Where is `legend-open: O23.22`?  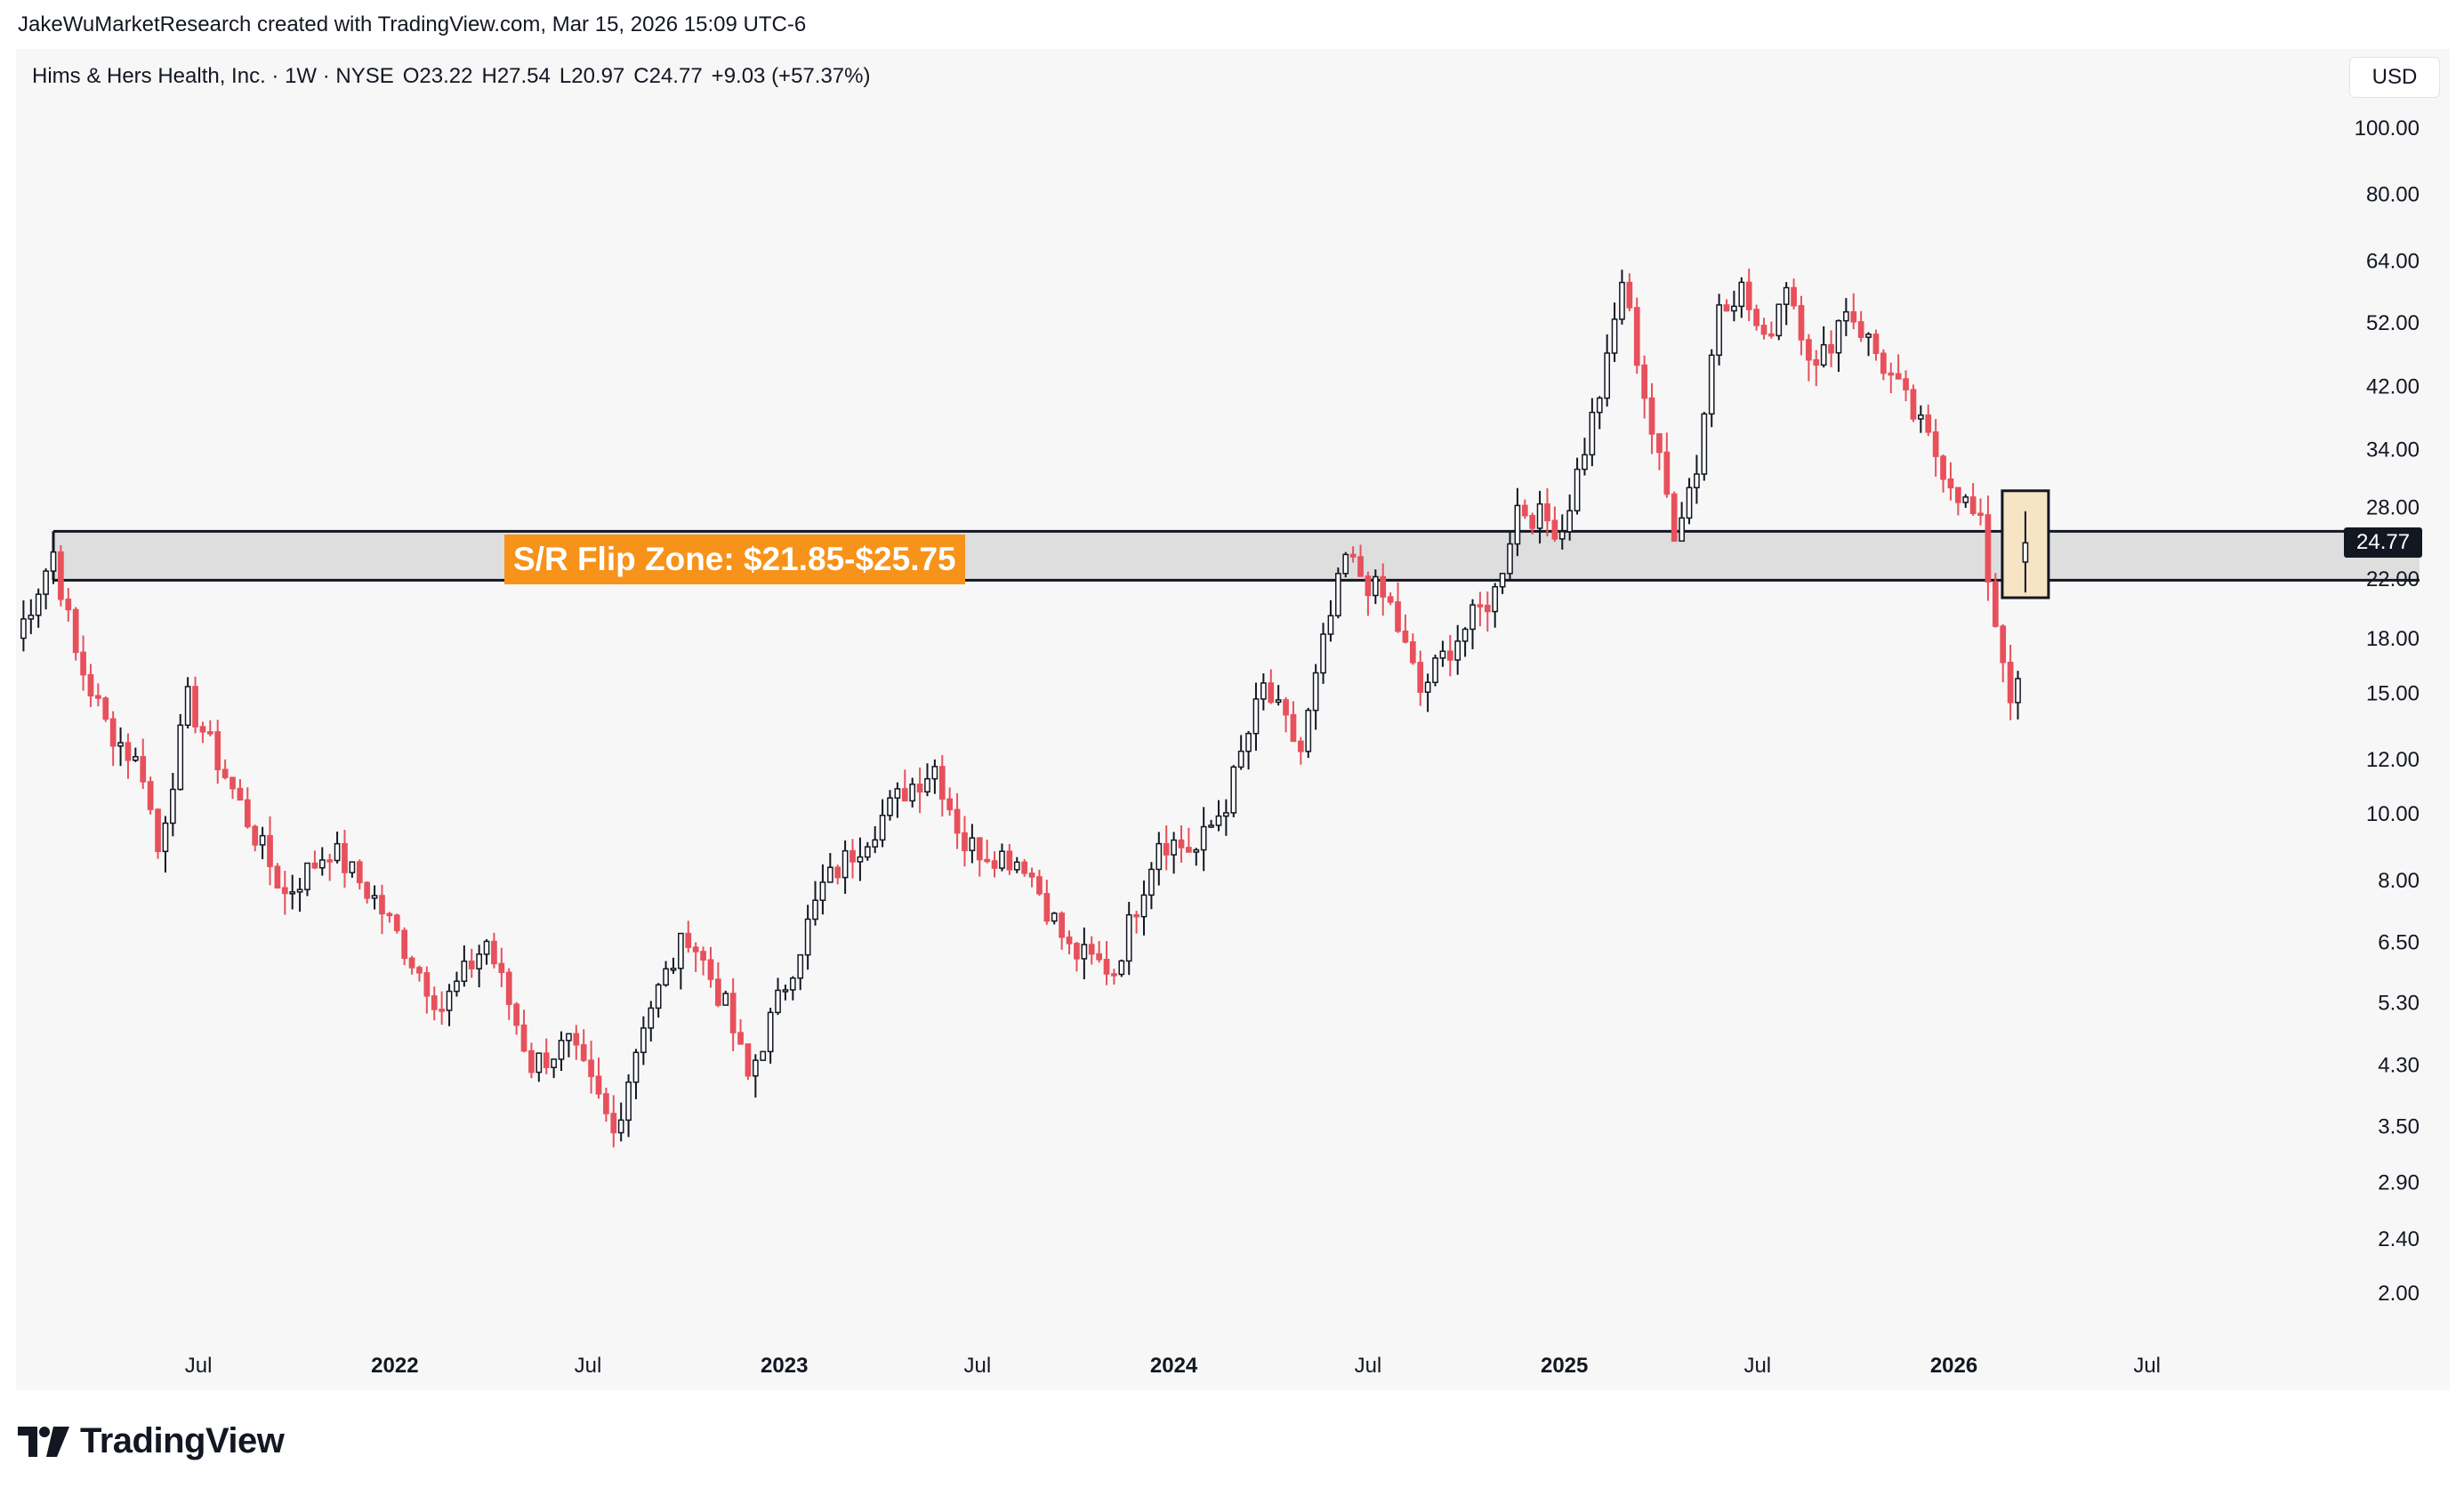
legend-open: O23.22 is located at coordinates (438, 76).